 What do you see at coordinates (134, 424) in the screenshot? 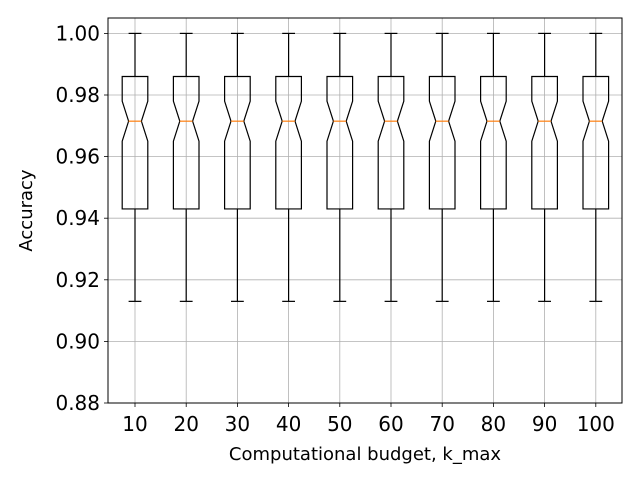
I see `x-tick-label: 10` at bounding box center [134, 424].